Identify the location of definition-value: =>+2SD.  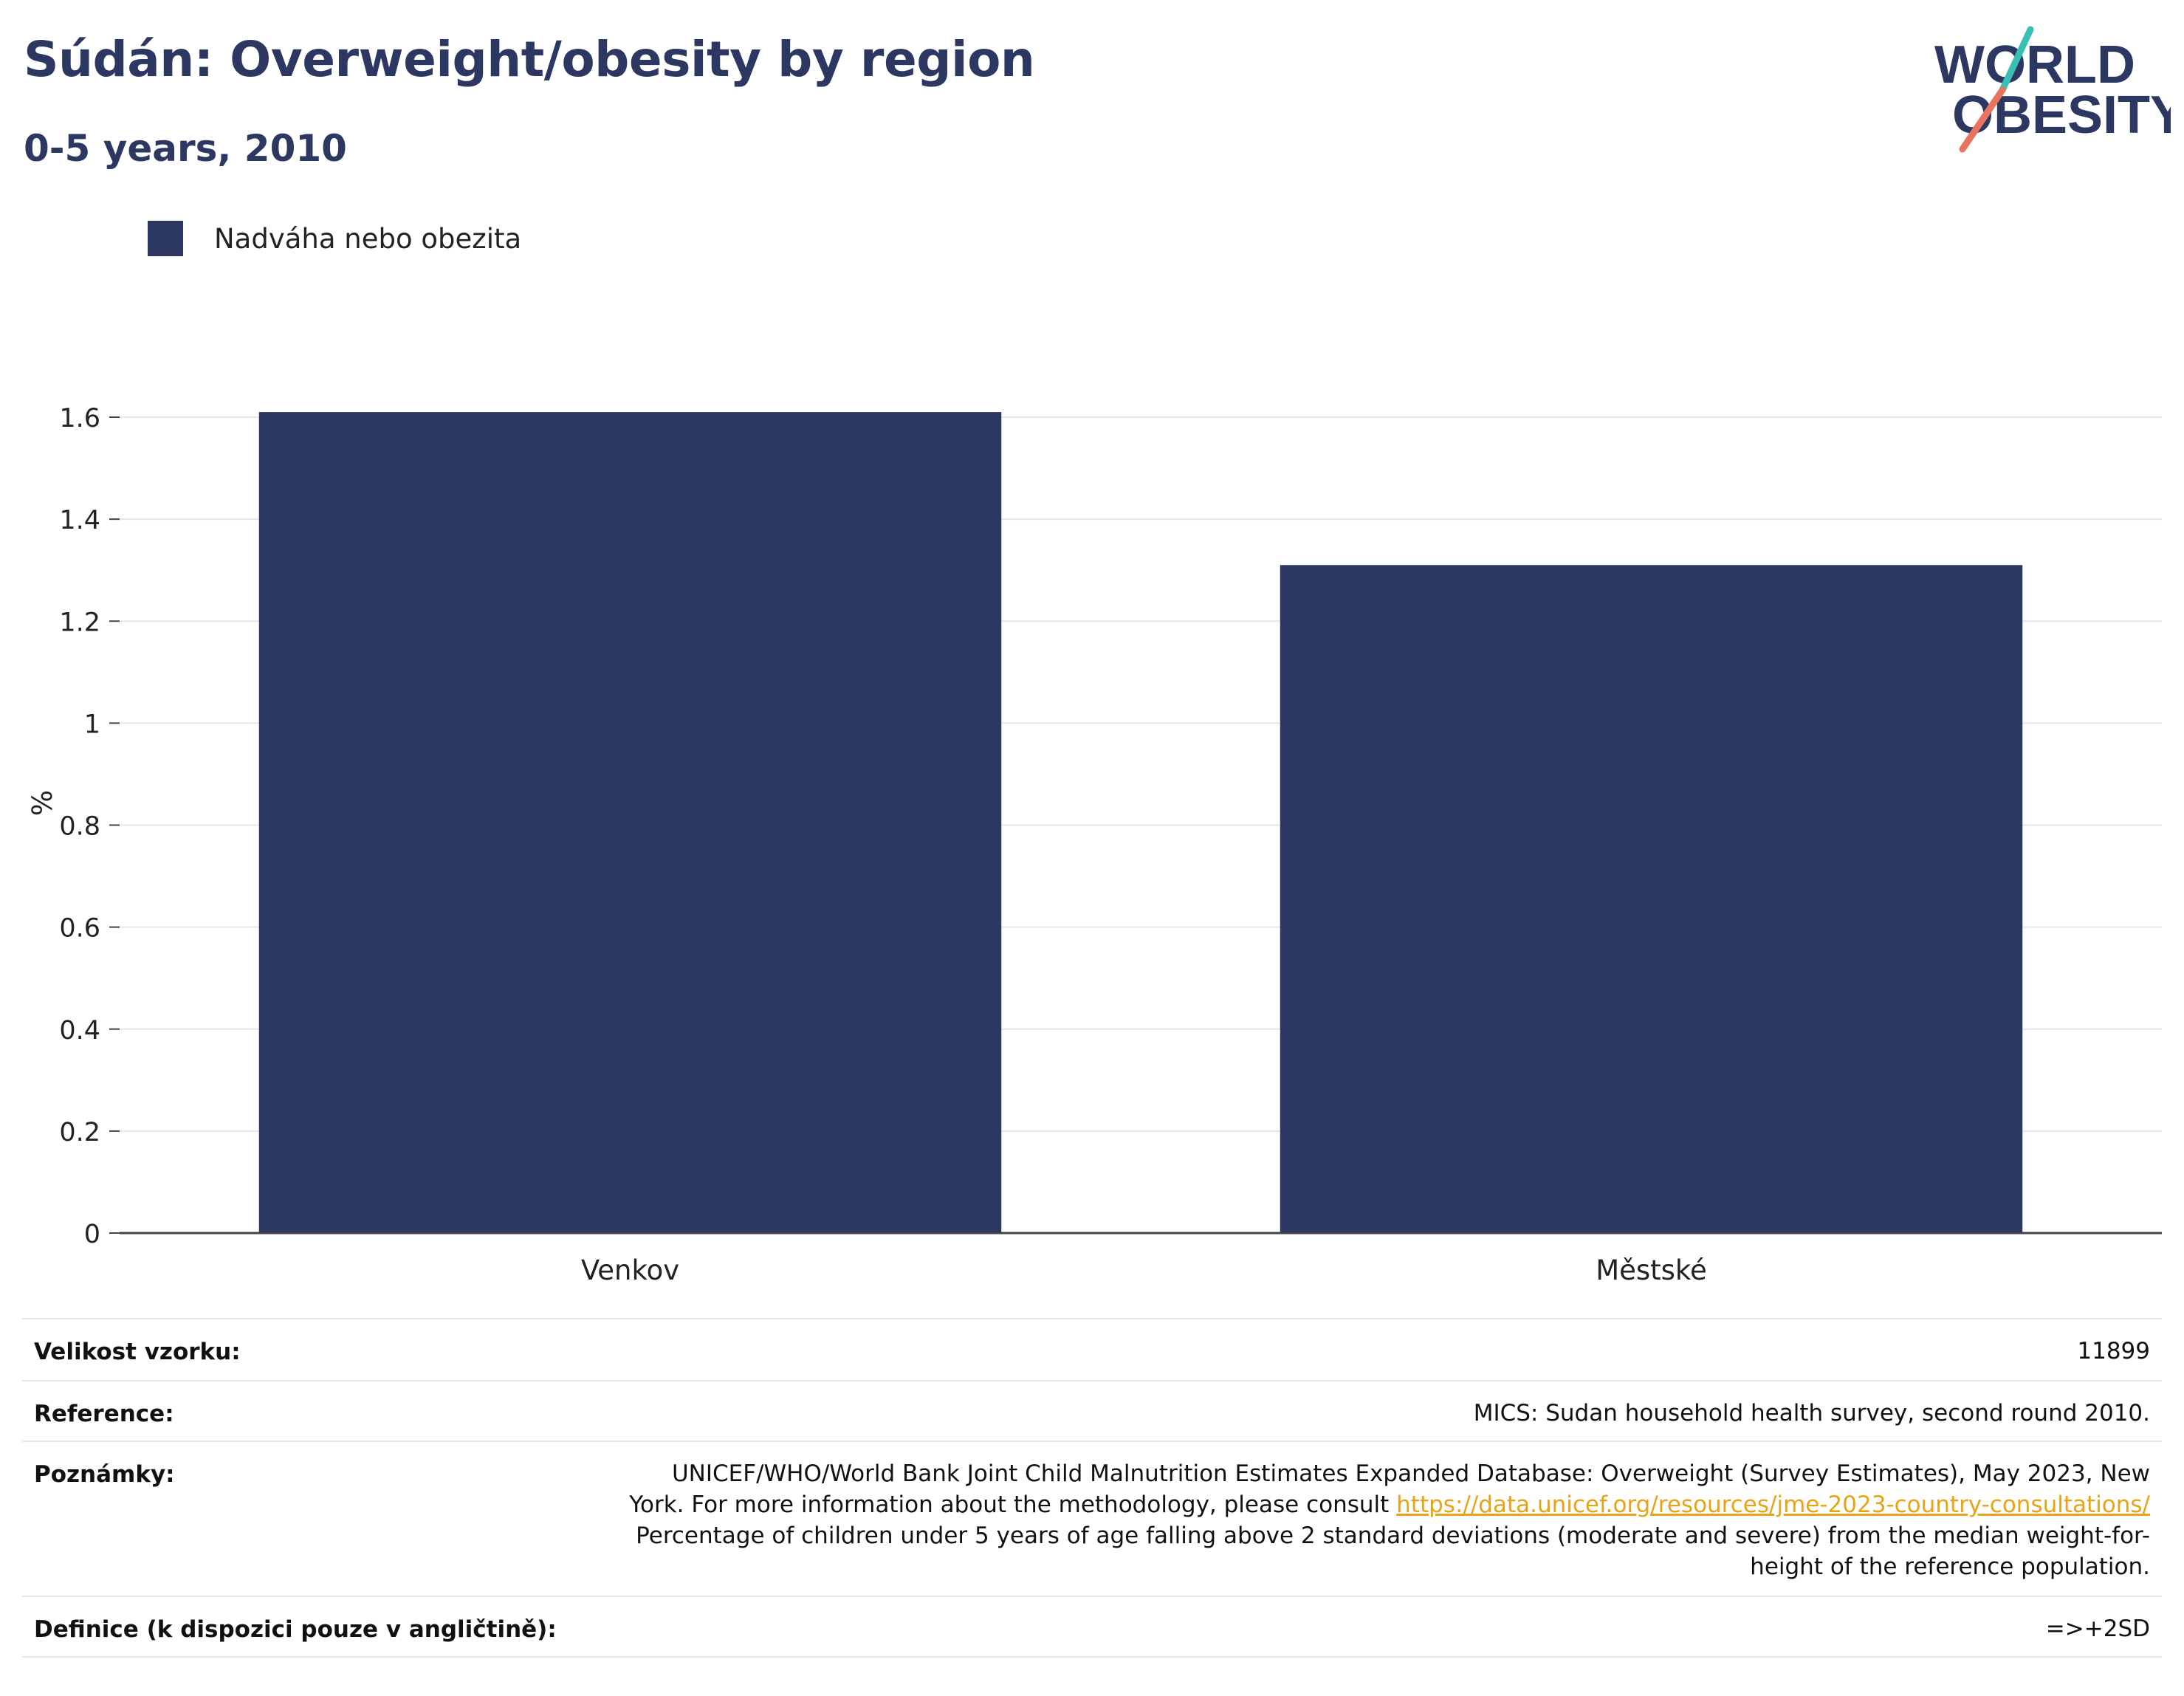
(2097, 1629).